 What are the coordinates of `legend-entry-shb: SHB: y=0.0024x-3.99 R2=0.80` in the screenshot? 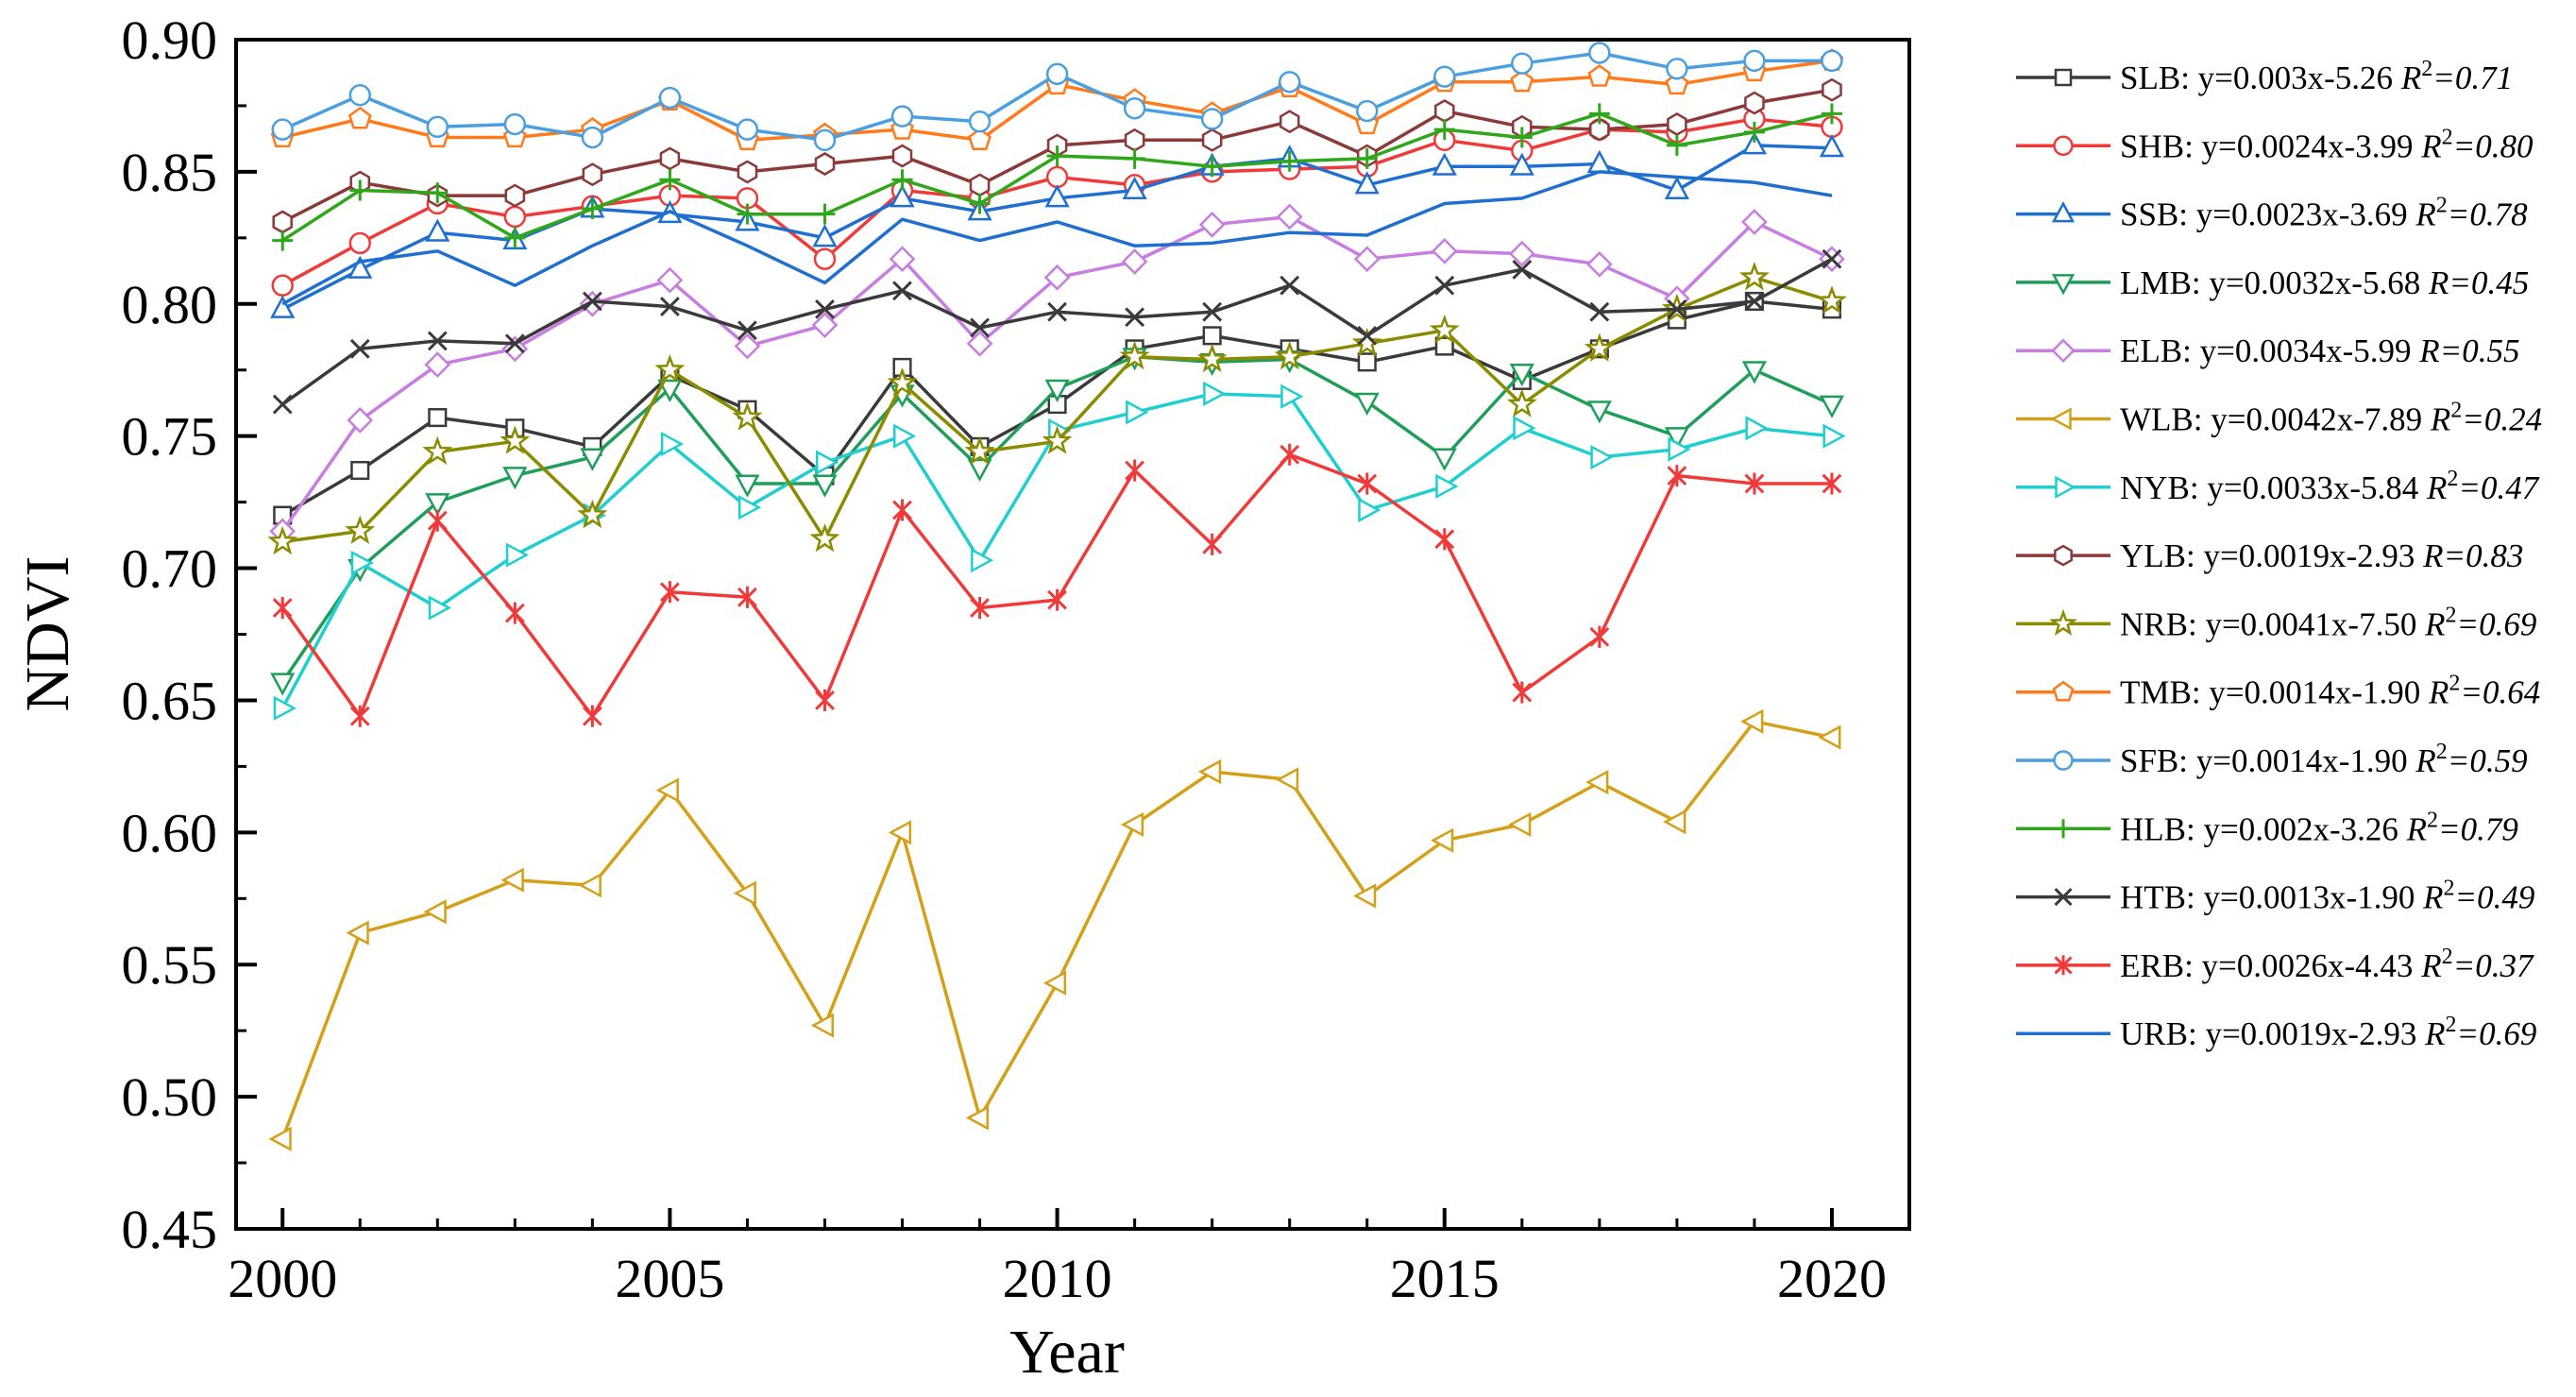 It's located at (2275, 145).